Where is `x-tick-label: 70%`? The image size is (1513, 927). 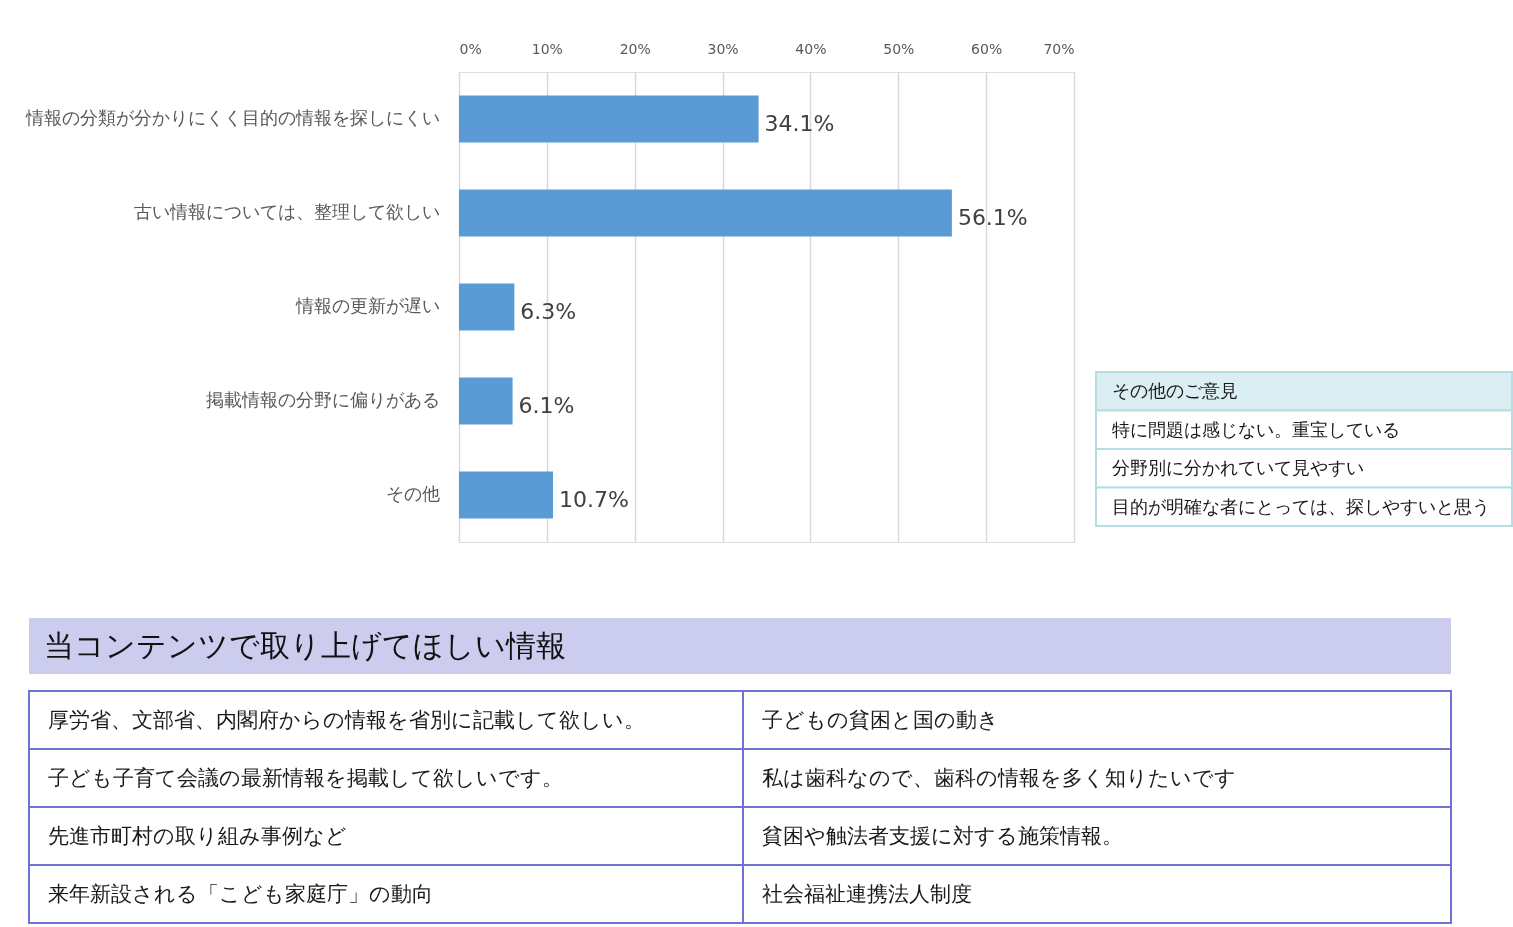 x-tick-label: 70% is located at coordinates (1059, 48).